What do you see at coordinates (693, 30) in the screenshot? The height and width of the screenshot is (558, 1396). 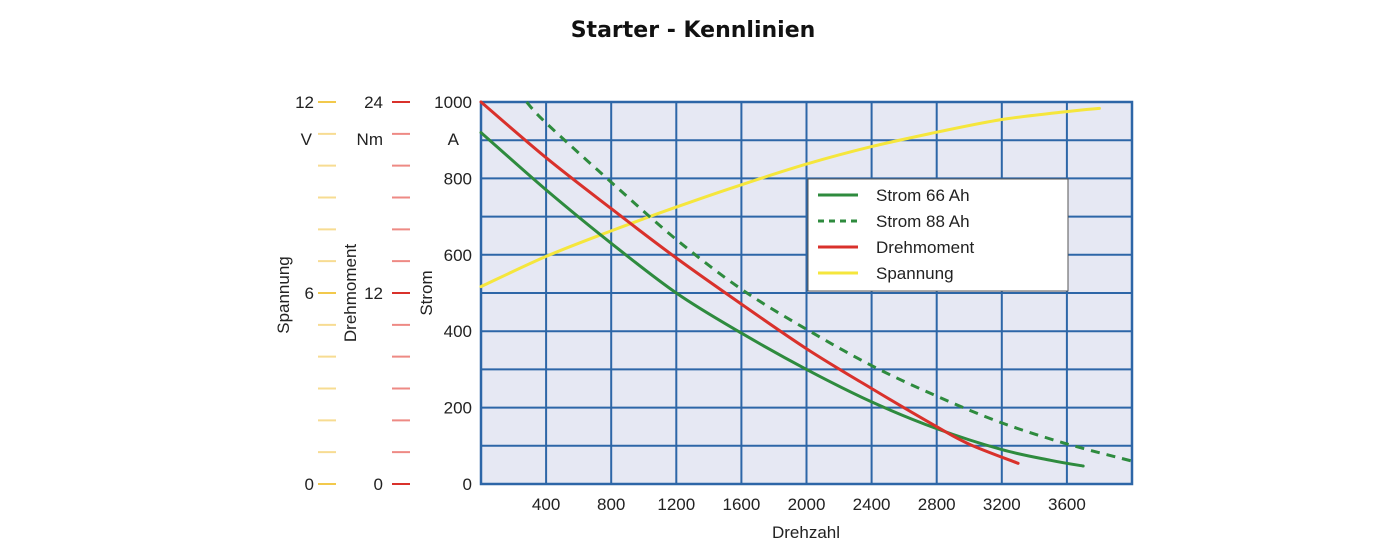 I see `chart-title: Starter - Kennlinien` at bounding box center [693, 30].